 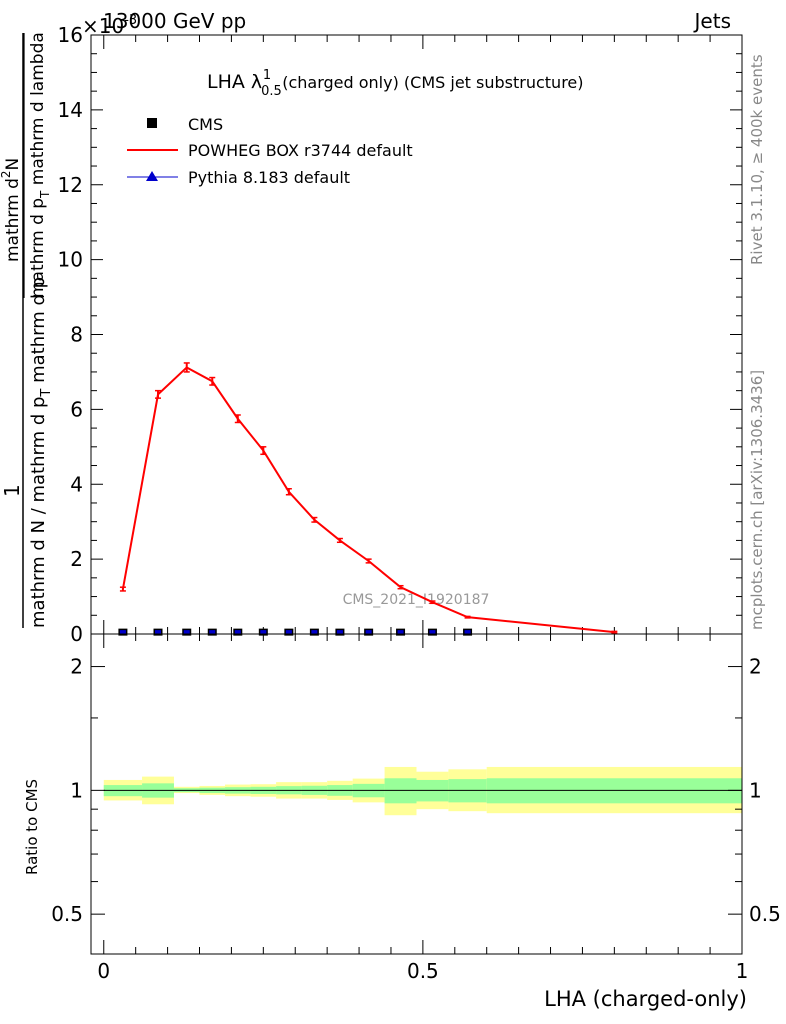 What do you see at coordinates (76, 484) in the screenshot?
I see `main-y-tick-label: 4` at bounding box center [76, 484].